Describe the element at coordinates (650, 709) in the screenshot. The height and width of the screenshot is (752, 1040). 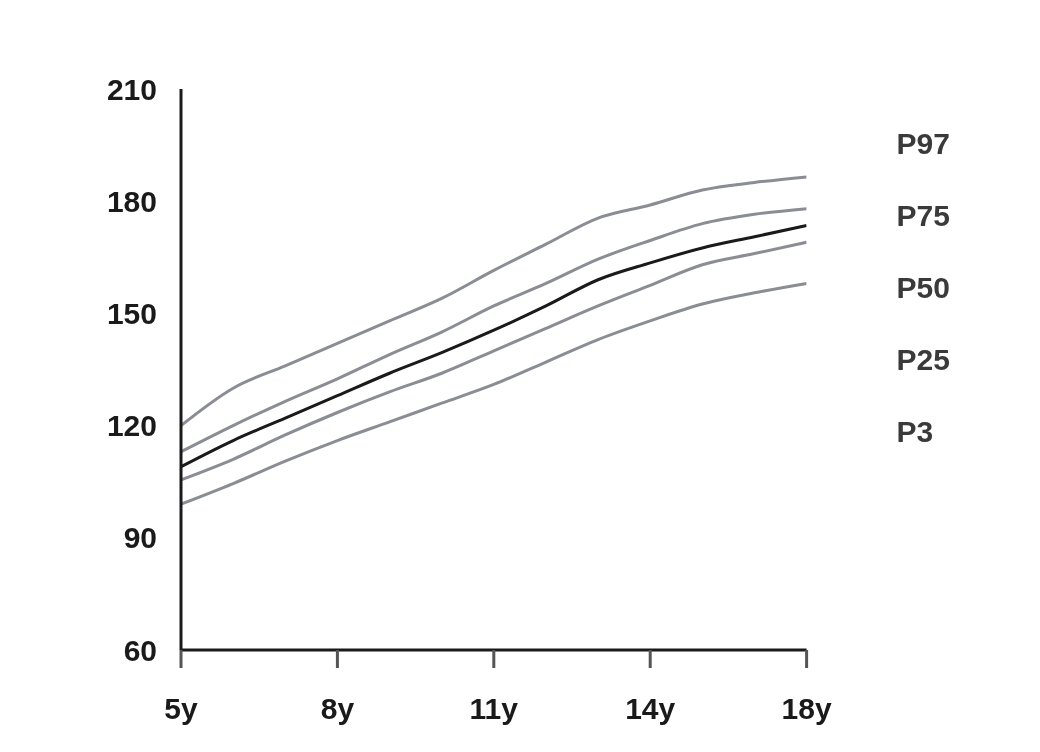
I see `x-tick-label: 14y` at that location.